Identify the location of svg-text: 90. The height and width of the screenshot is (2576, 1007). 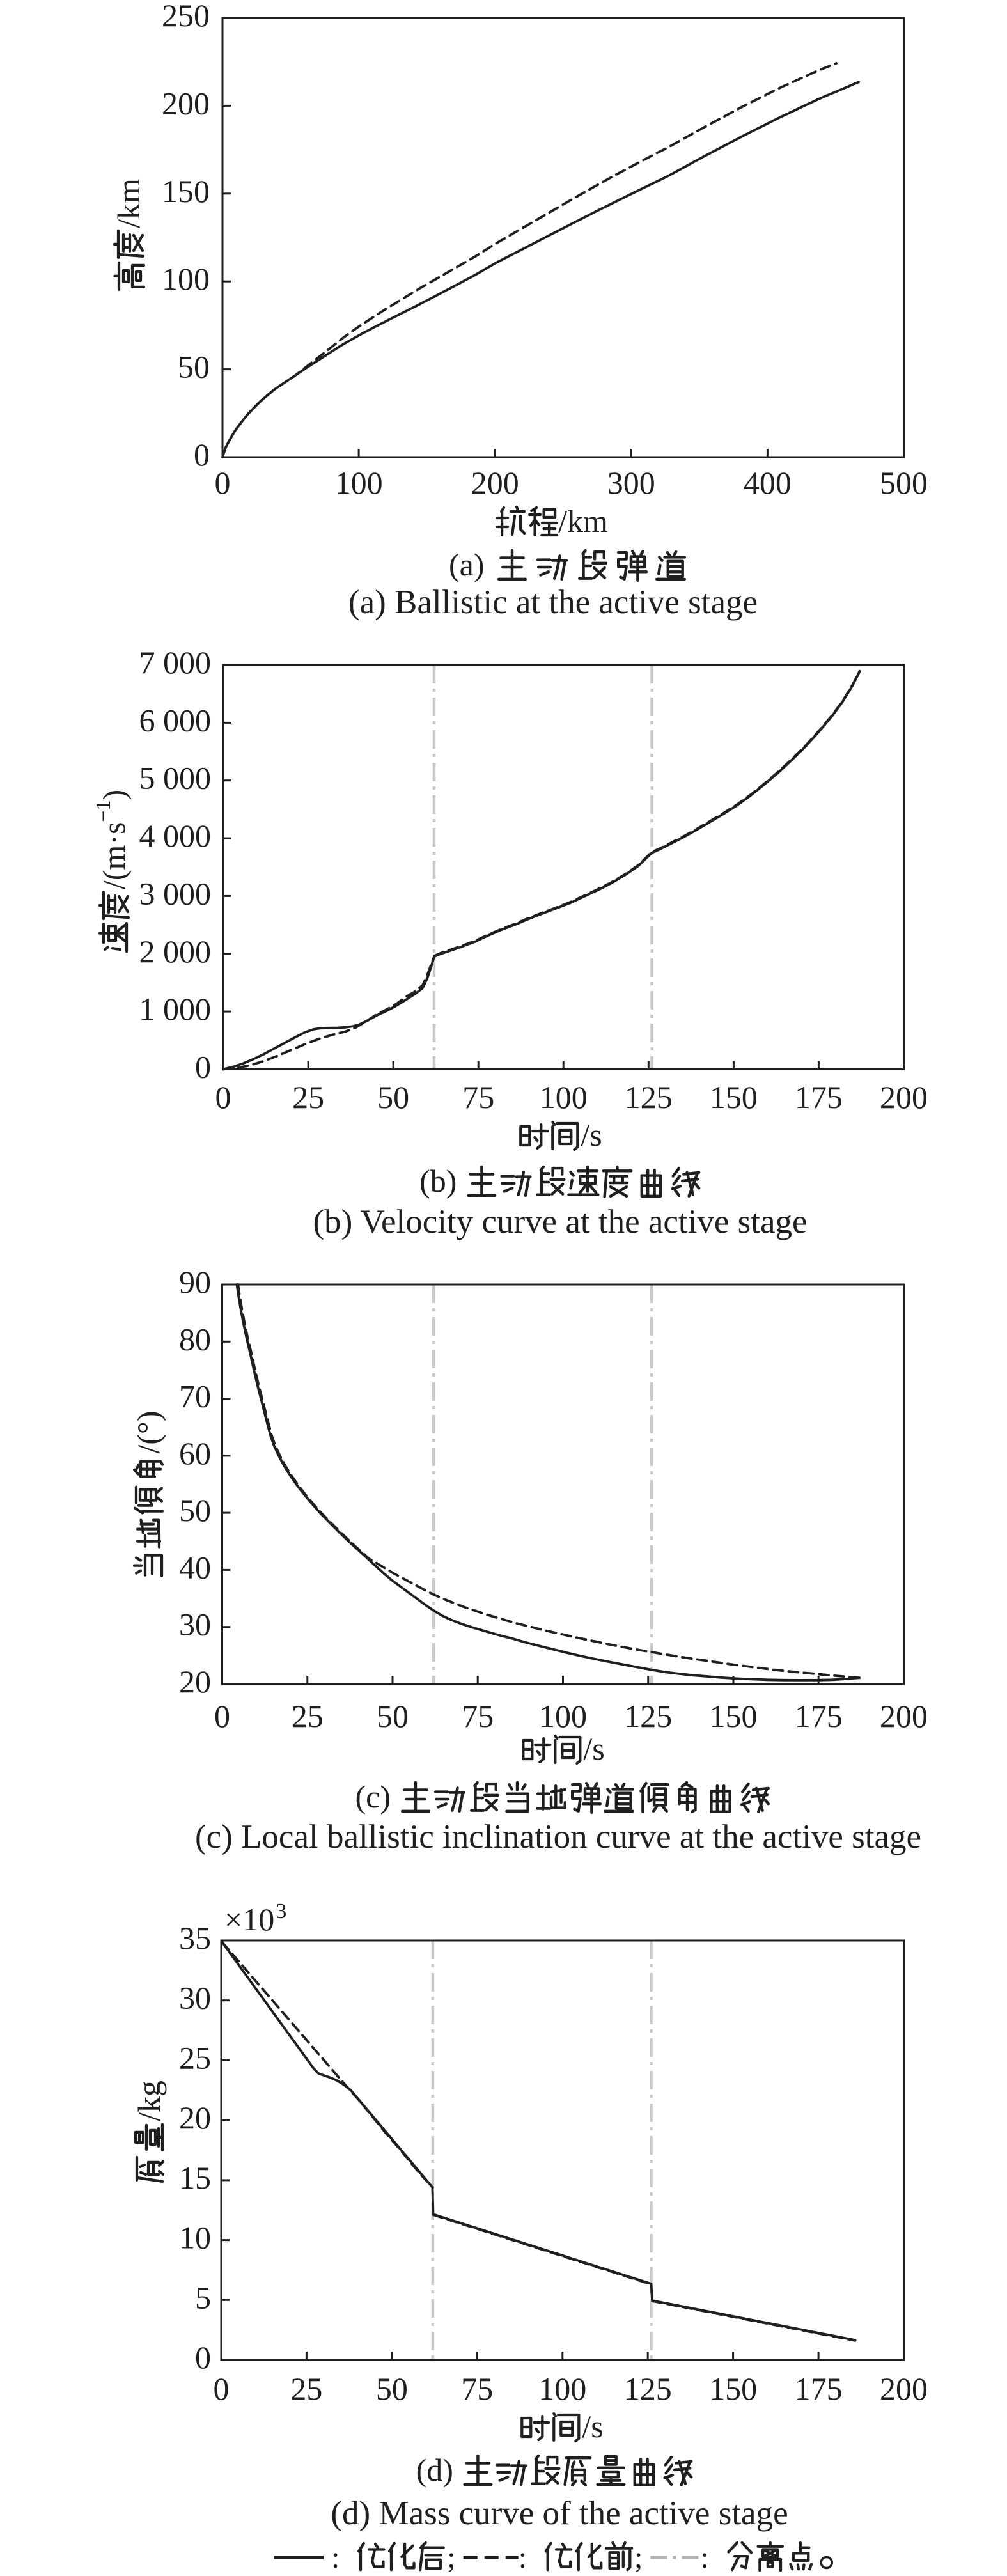
(195, 1282).